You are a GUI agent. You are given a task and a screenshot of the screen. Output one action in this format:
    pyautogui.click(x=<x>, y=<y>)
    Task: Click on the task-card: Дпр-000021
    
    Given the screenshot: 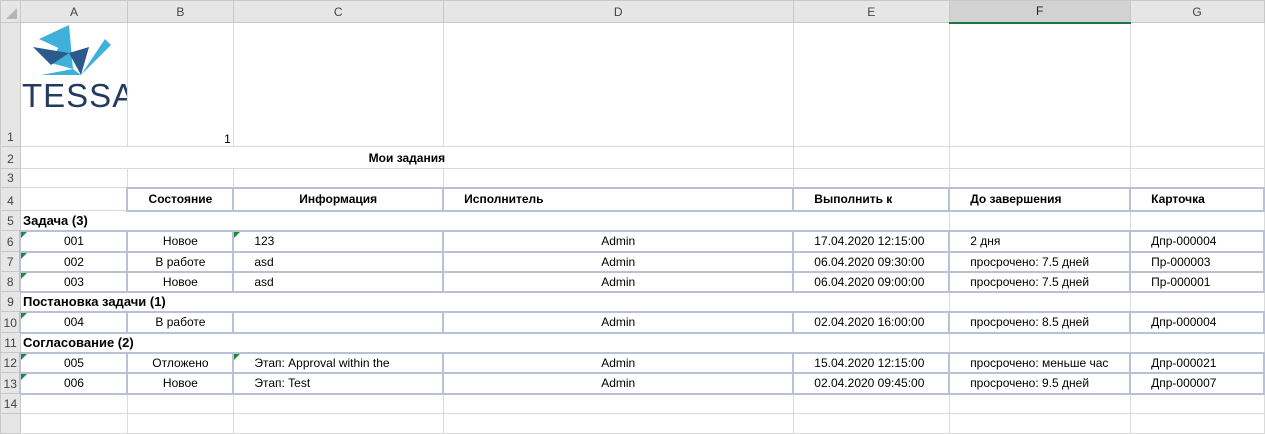 What is the action you would take?
    pyautogui.click(x=1197, y=362)
    